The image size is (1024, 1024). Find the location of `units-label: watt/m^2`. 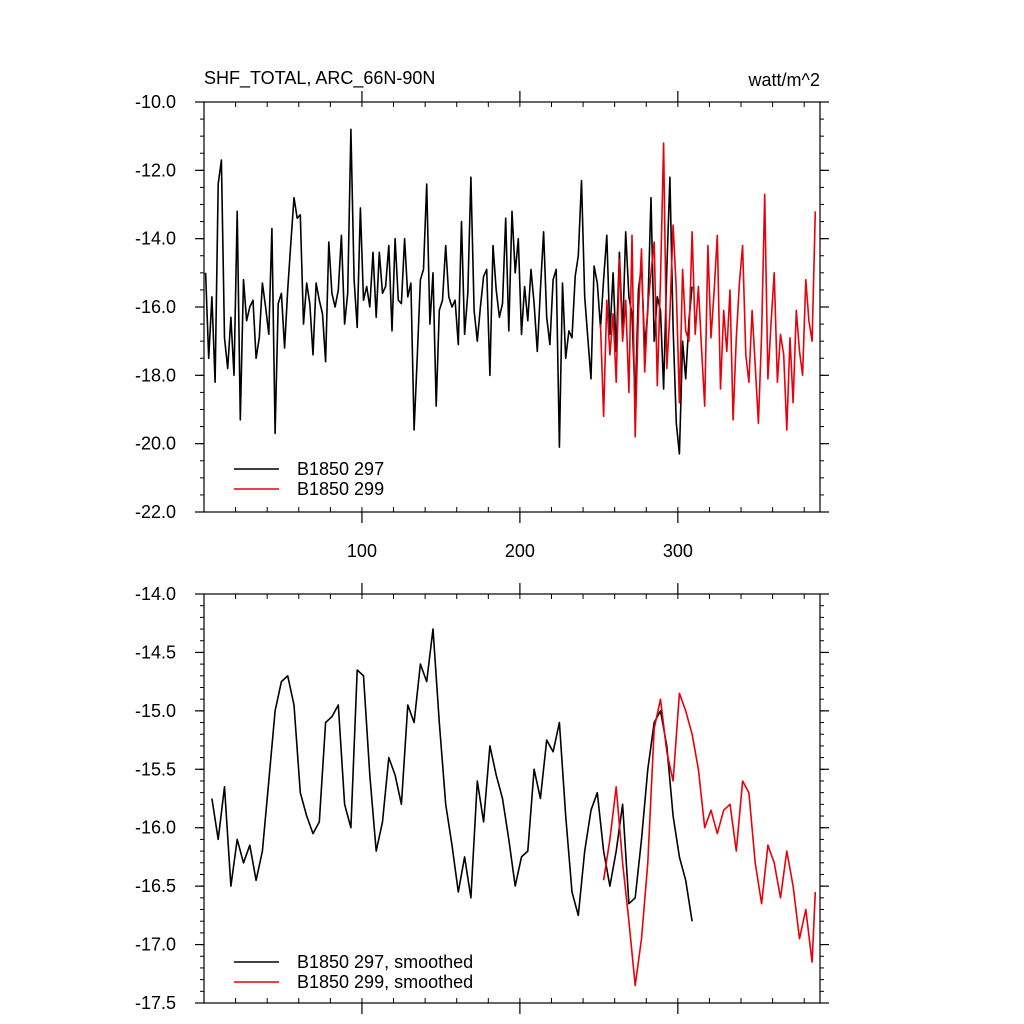

units-label: watt/m^2 is located at coordinates (784, 80).